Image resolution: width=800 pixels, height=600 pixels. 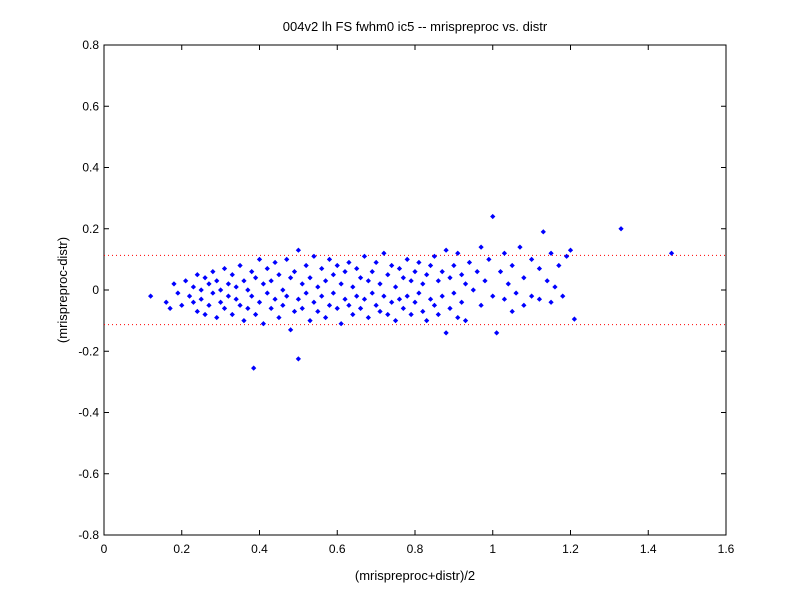 What do you see at coordinates (259, 549) in the screenshot?
I see `x-tick-label: 0.4` at bounding box center [259, 549].